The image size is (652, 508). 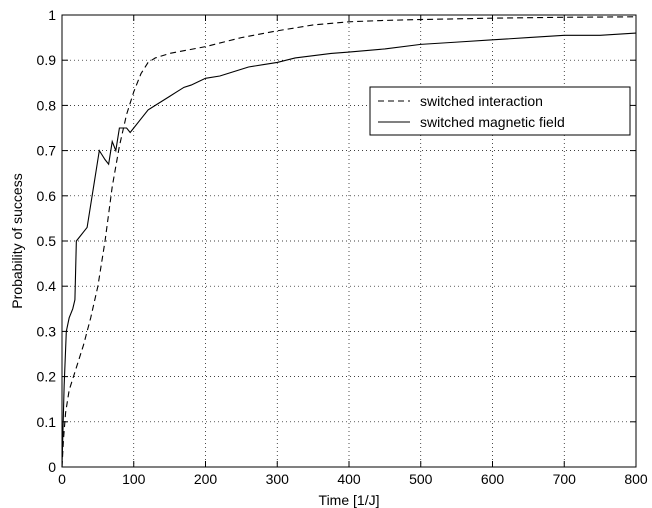 I want to click on x-tick-label: 0, so click(x=62, y=479).